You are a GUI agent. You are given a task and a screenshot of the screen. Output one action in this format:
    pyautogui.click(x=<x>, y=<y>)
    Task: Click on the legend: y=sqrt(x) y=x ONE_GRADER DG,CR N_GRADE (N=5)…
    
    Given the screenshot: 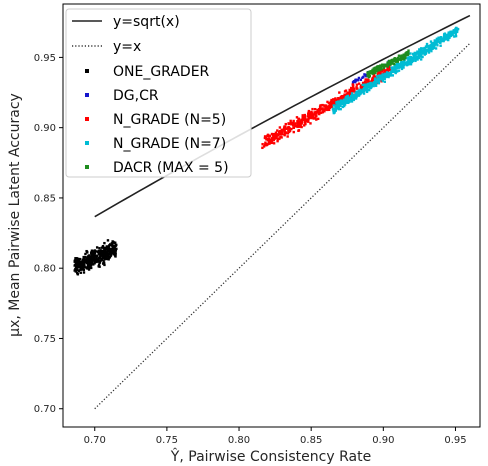 What is the action you would take?
    pyautogui.click(x=158, y=93)
    